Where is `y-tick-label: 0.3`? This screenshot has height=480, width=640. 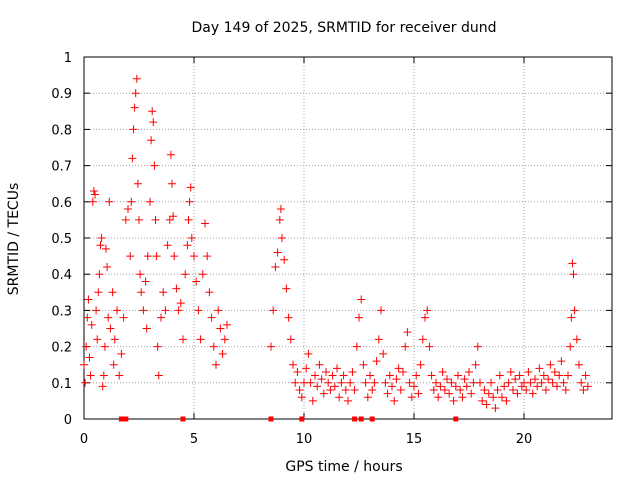 y-tick-label: 0.3 is located at coordinates (61, 311).